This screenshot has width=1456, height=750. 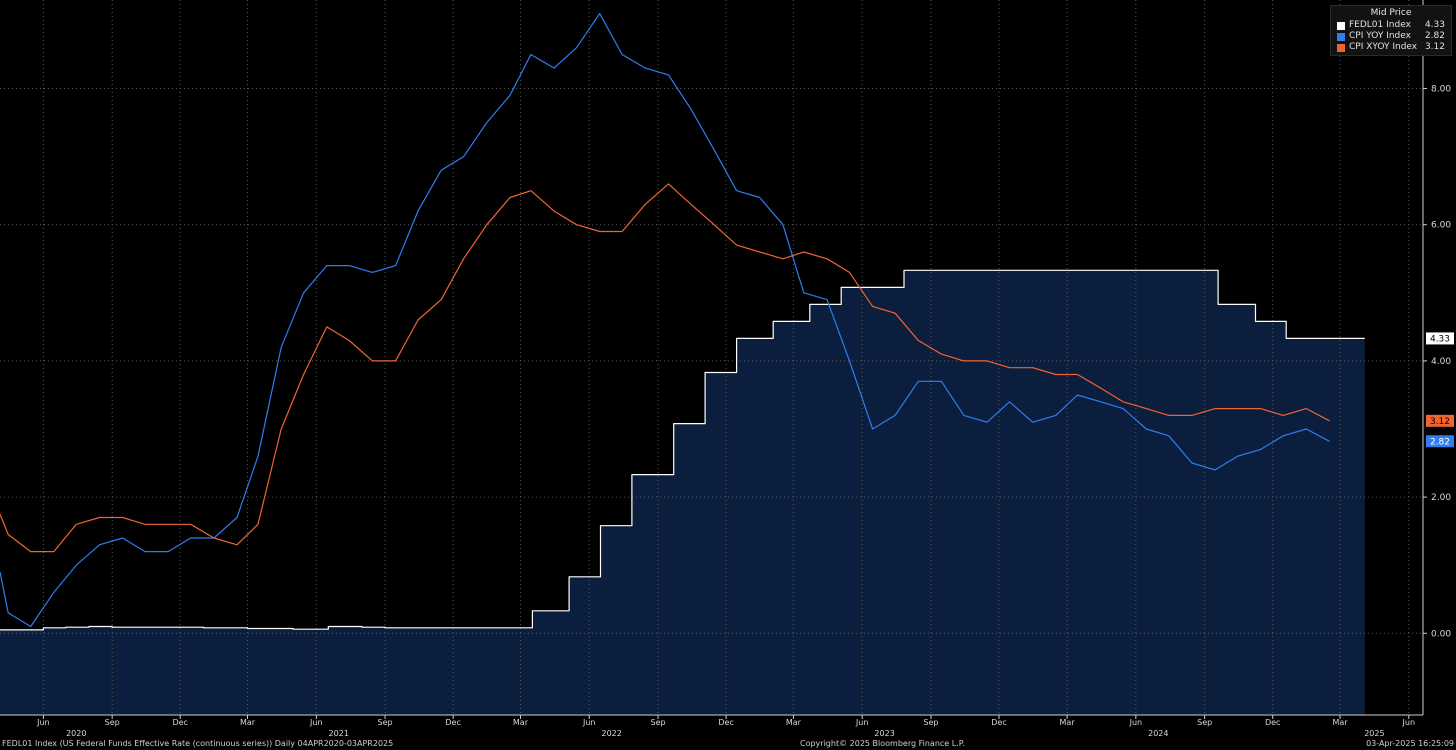 What do you see at coordinates (1341, 47) in the screenshot?
I see `legend-swatch-cpi-xyoy` at bounding box center [1341, 47].